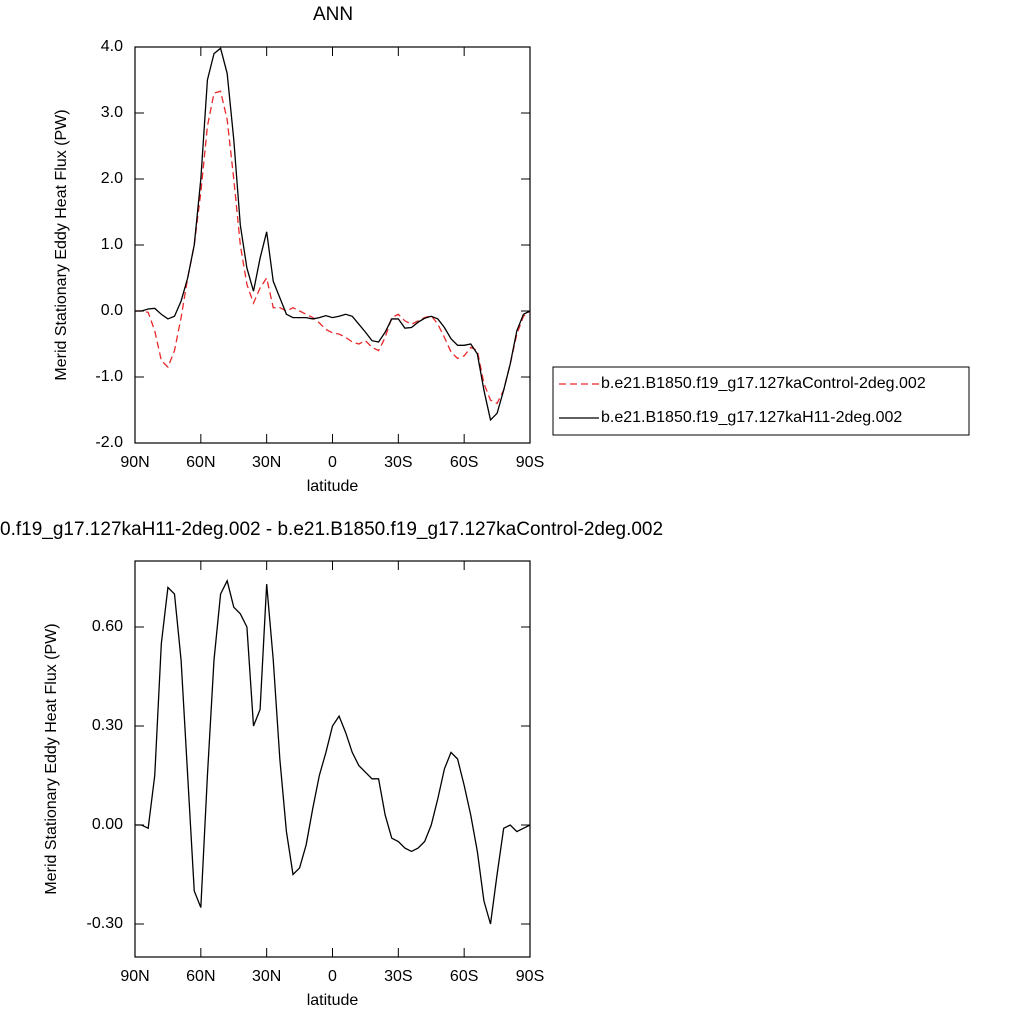 The width and height of the screenshot is (1024, 1024). Describe the element at coordinates (105, 923) in the screenshot. I see `y-tick-label: -0.30` at that location.